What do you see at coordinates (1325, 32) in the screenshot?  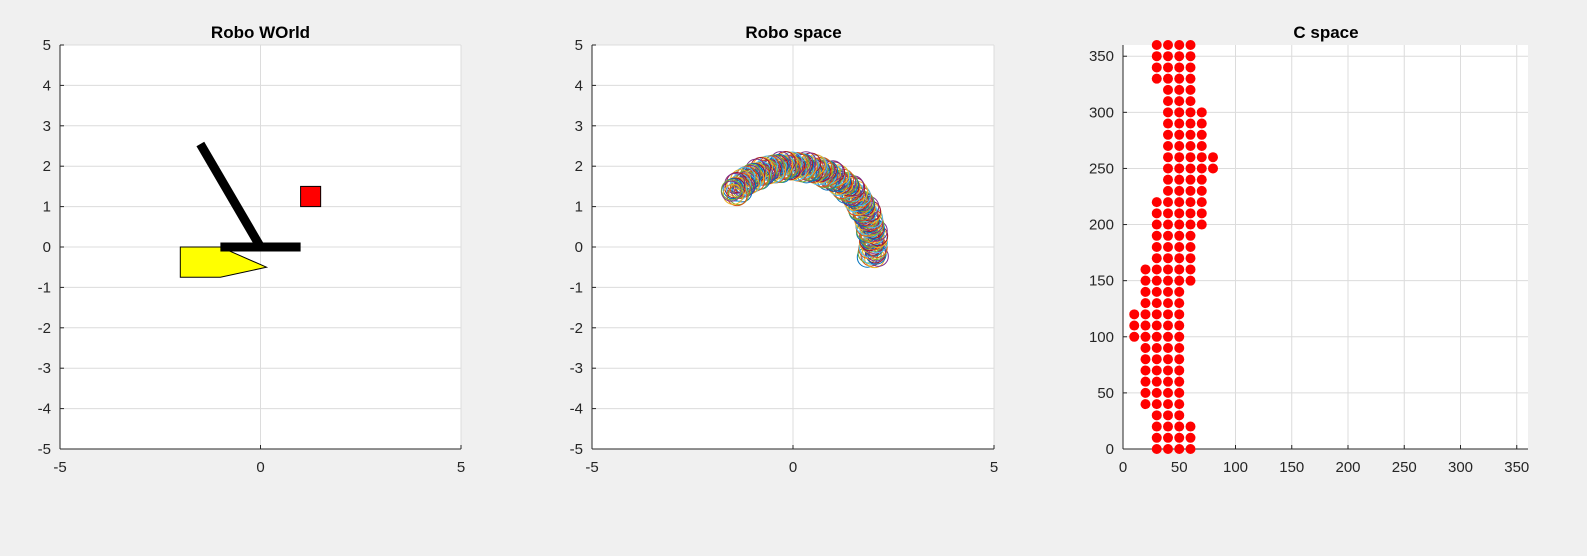 I see `c-space-title: C space` at bounding box center [1325, 32].